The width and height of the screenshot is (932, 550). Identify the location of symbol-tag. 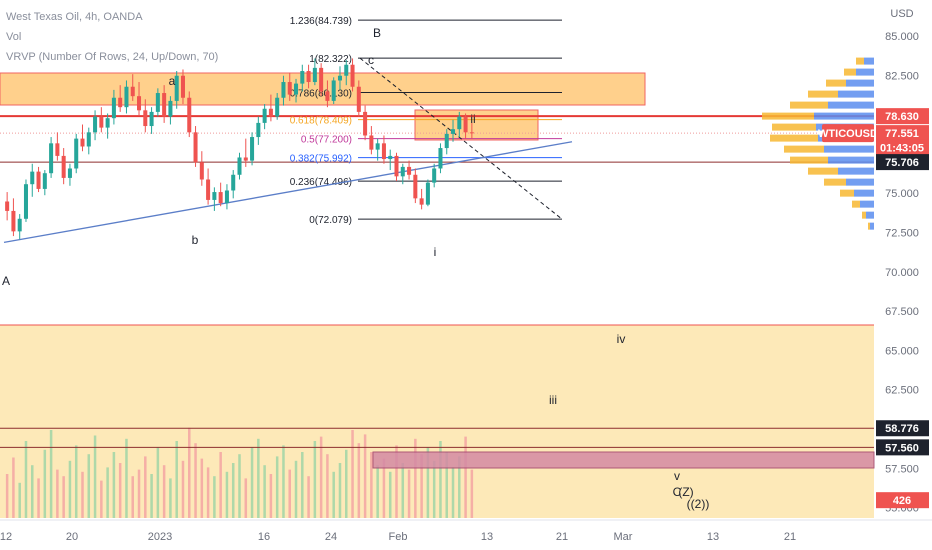
(848, 133).